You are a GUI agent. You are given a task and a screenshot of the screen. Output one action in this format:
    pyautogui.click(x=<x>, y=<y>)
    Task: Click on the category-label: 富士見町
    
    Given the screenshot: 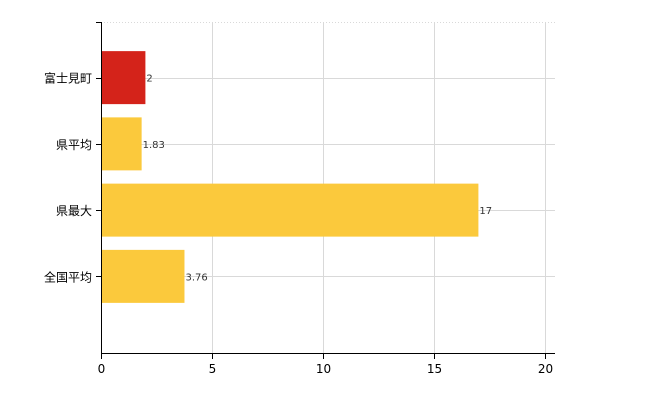 What is the action you would take?
    pyautogui.click(x=68, y=78)
    